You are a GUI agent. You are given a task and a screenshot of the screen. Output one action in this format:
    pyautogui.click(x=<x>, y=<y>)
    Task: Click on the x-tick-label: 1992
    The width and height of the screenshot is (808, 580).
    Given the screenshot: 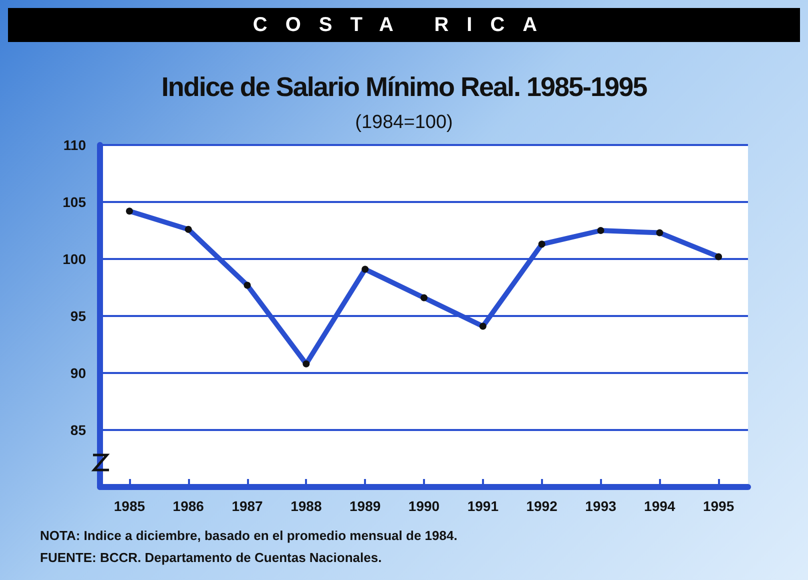 What is the action you would take?
    pyautogui.click(x=542, y=506)
    